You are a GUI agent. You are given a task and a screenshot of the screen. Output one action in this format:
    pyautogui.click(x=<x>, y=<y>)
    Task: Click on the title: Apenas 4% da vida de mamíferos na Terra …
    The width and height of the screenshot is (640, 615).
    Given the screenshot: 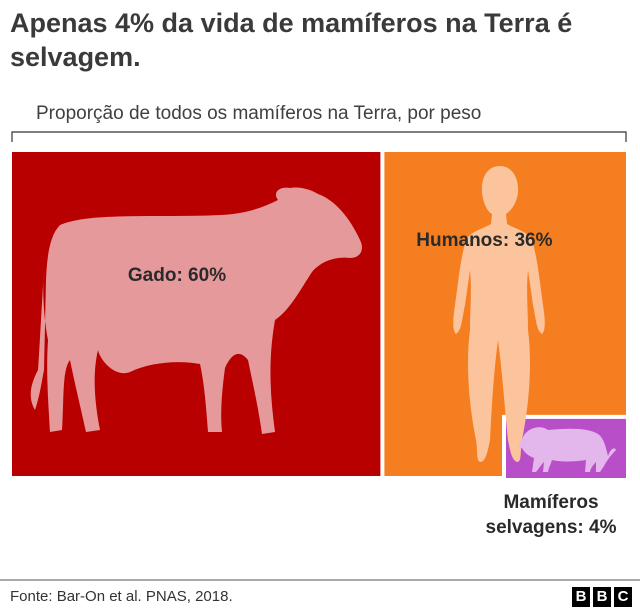 What is the action you would take?
    pyautogui.click(x=291, y=40)
    